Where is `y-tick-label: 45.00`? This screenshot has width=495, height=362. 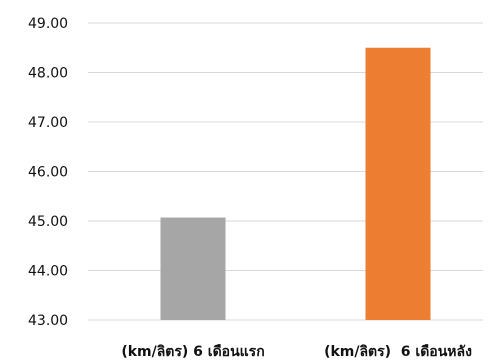
y-tick-label: 45.00 is located at coordinates (48, 222).